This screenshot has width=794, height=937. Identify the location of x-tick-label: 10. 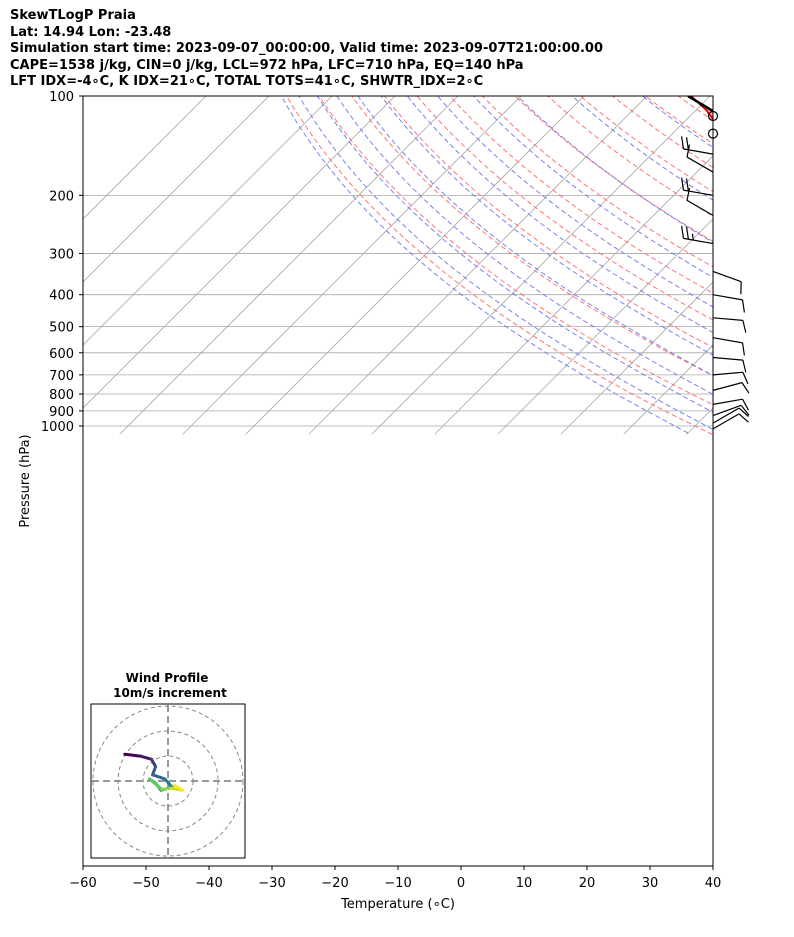
(524, 883).